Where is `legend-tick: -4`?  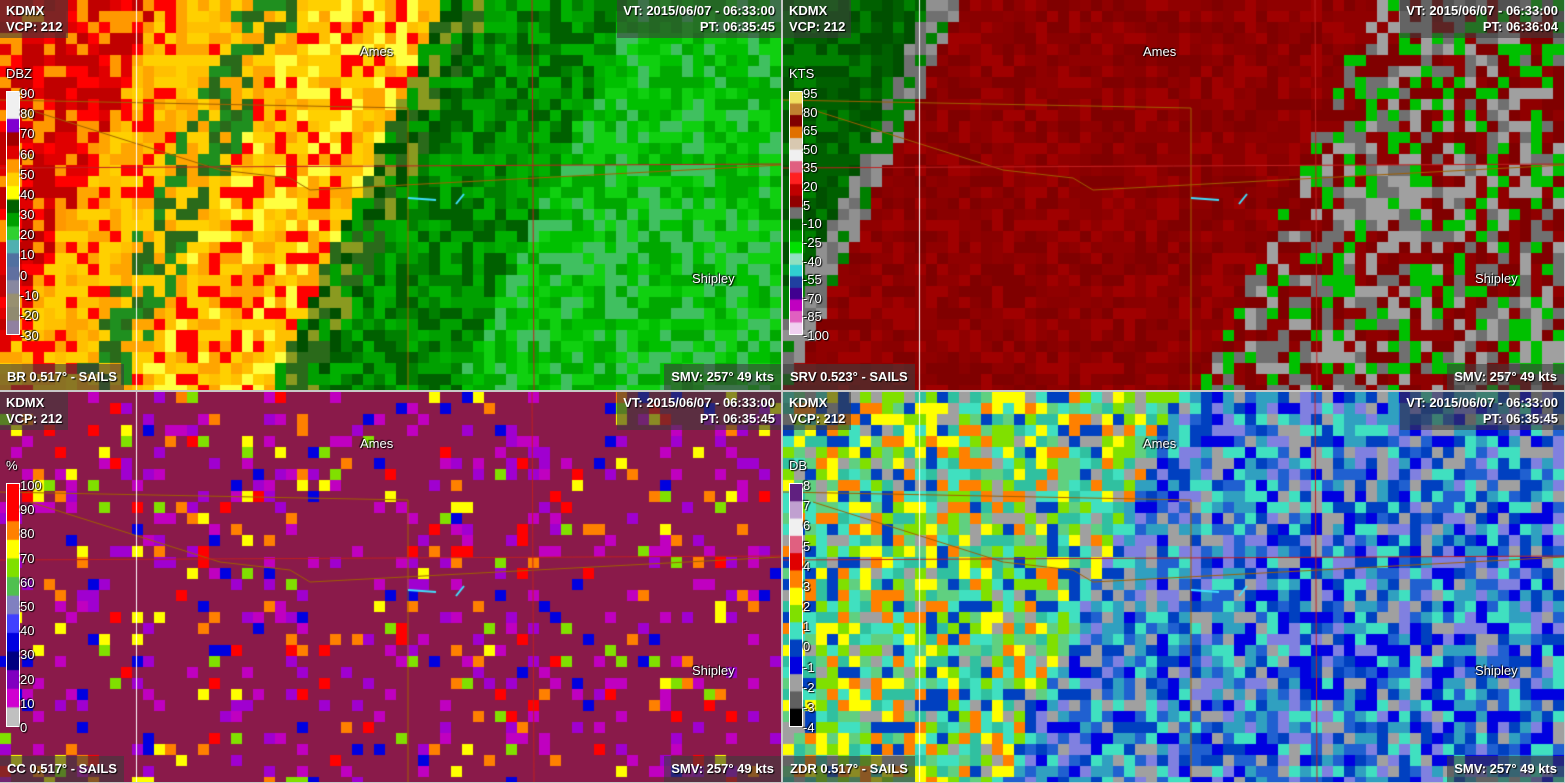 legend-tick: -4 is located at coordinates (809, 727).